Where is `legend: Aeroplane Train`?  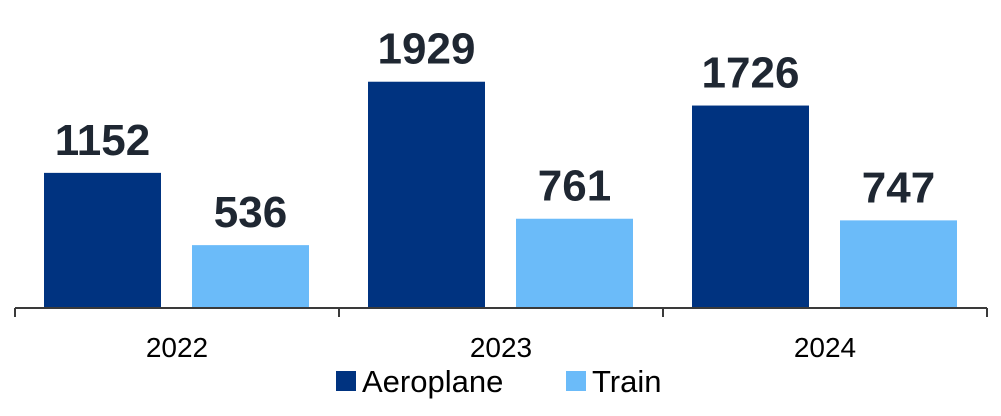 legend: Aeroplane Train is located at coordinates (498, 381).